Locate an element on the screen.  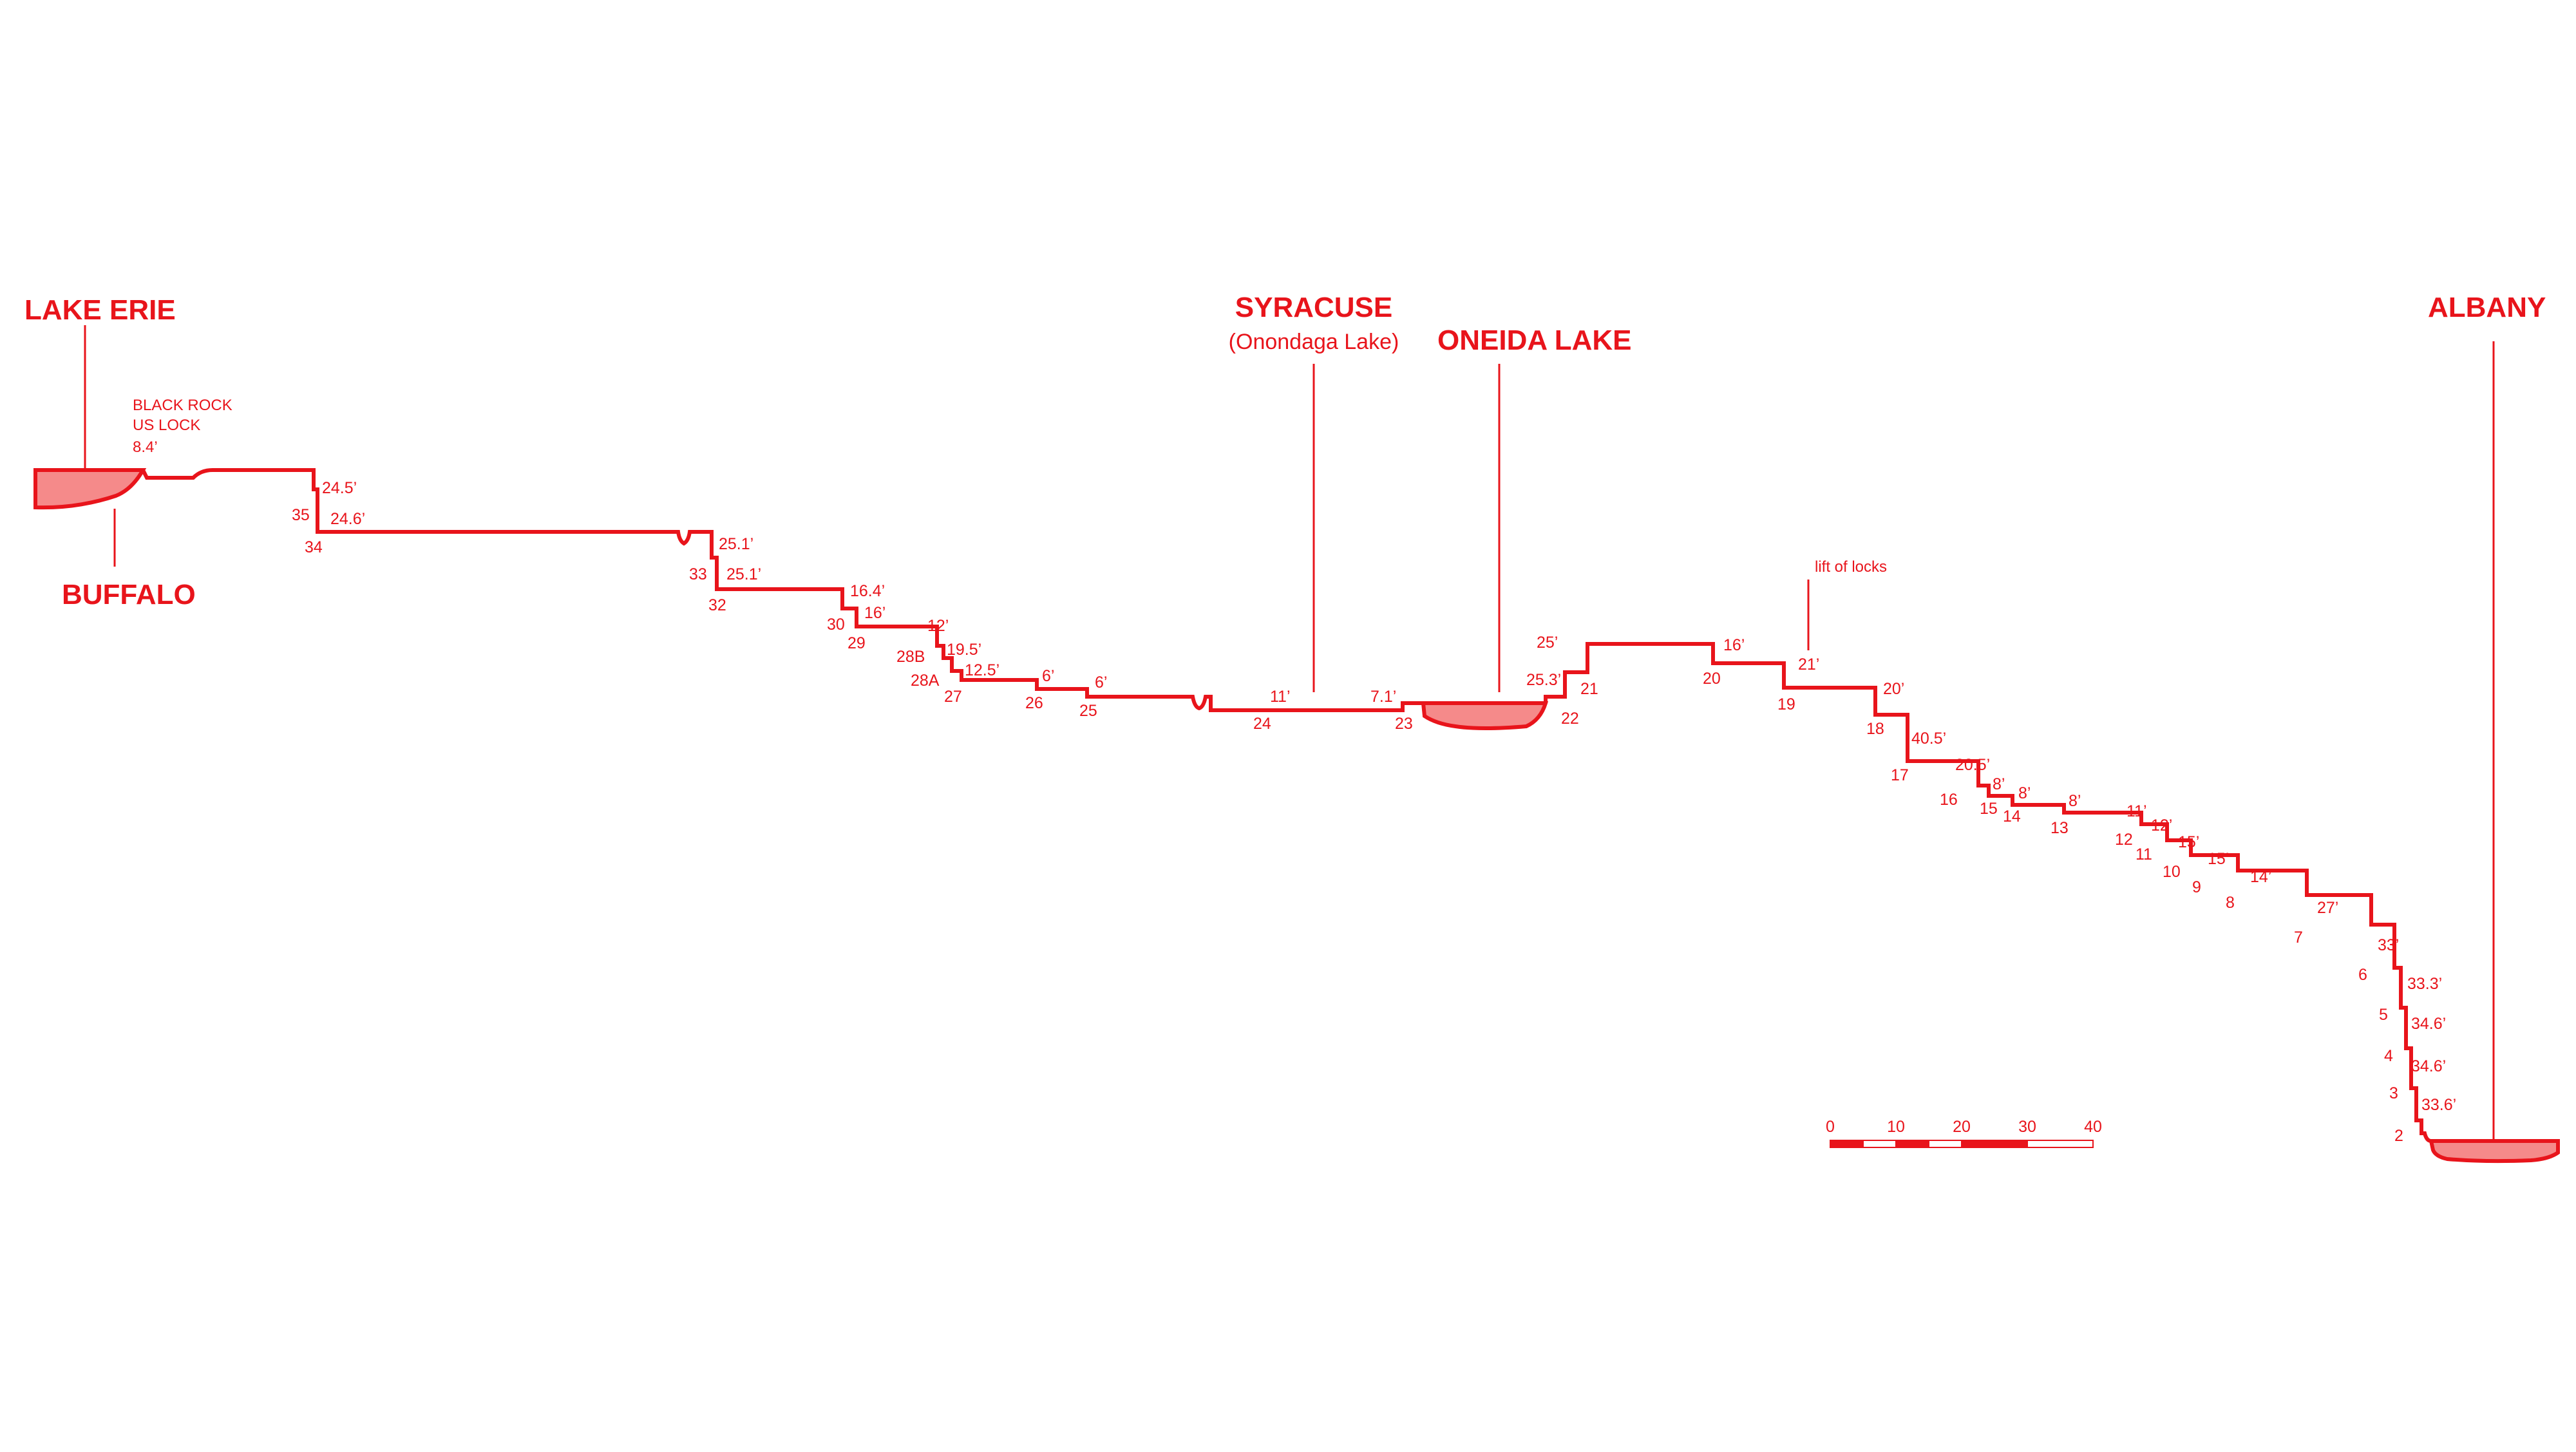
canal-profile-line is located at coordinates (782, 590).